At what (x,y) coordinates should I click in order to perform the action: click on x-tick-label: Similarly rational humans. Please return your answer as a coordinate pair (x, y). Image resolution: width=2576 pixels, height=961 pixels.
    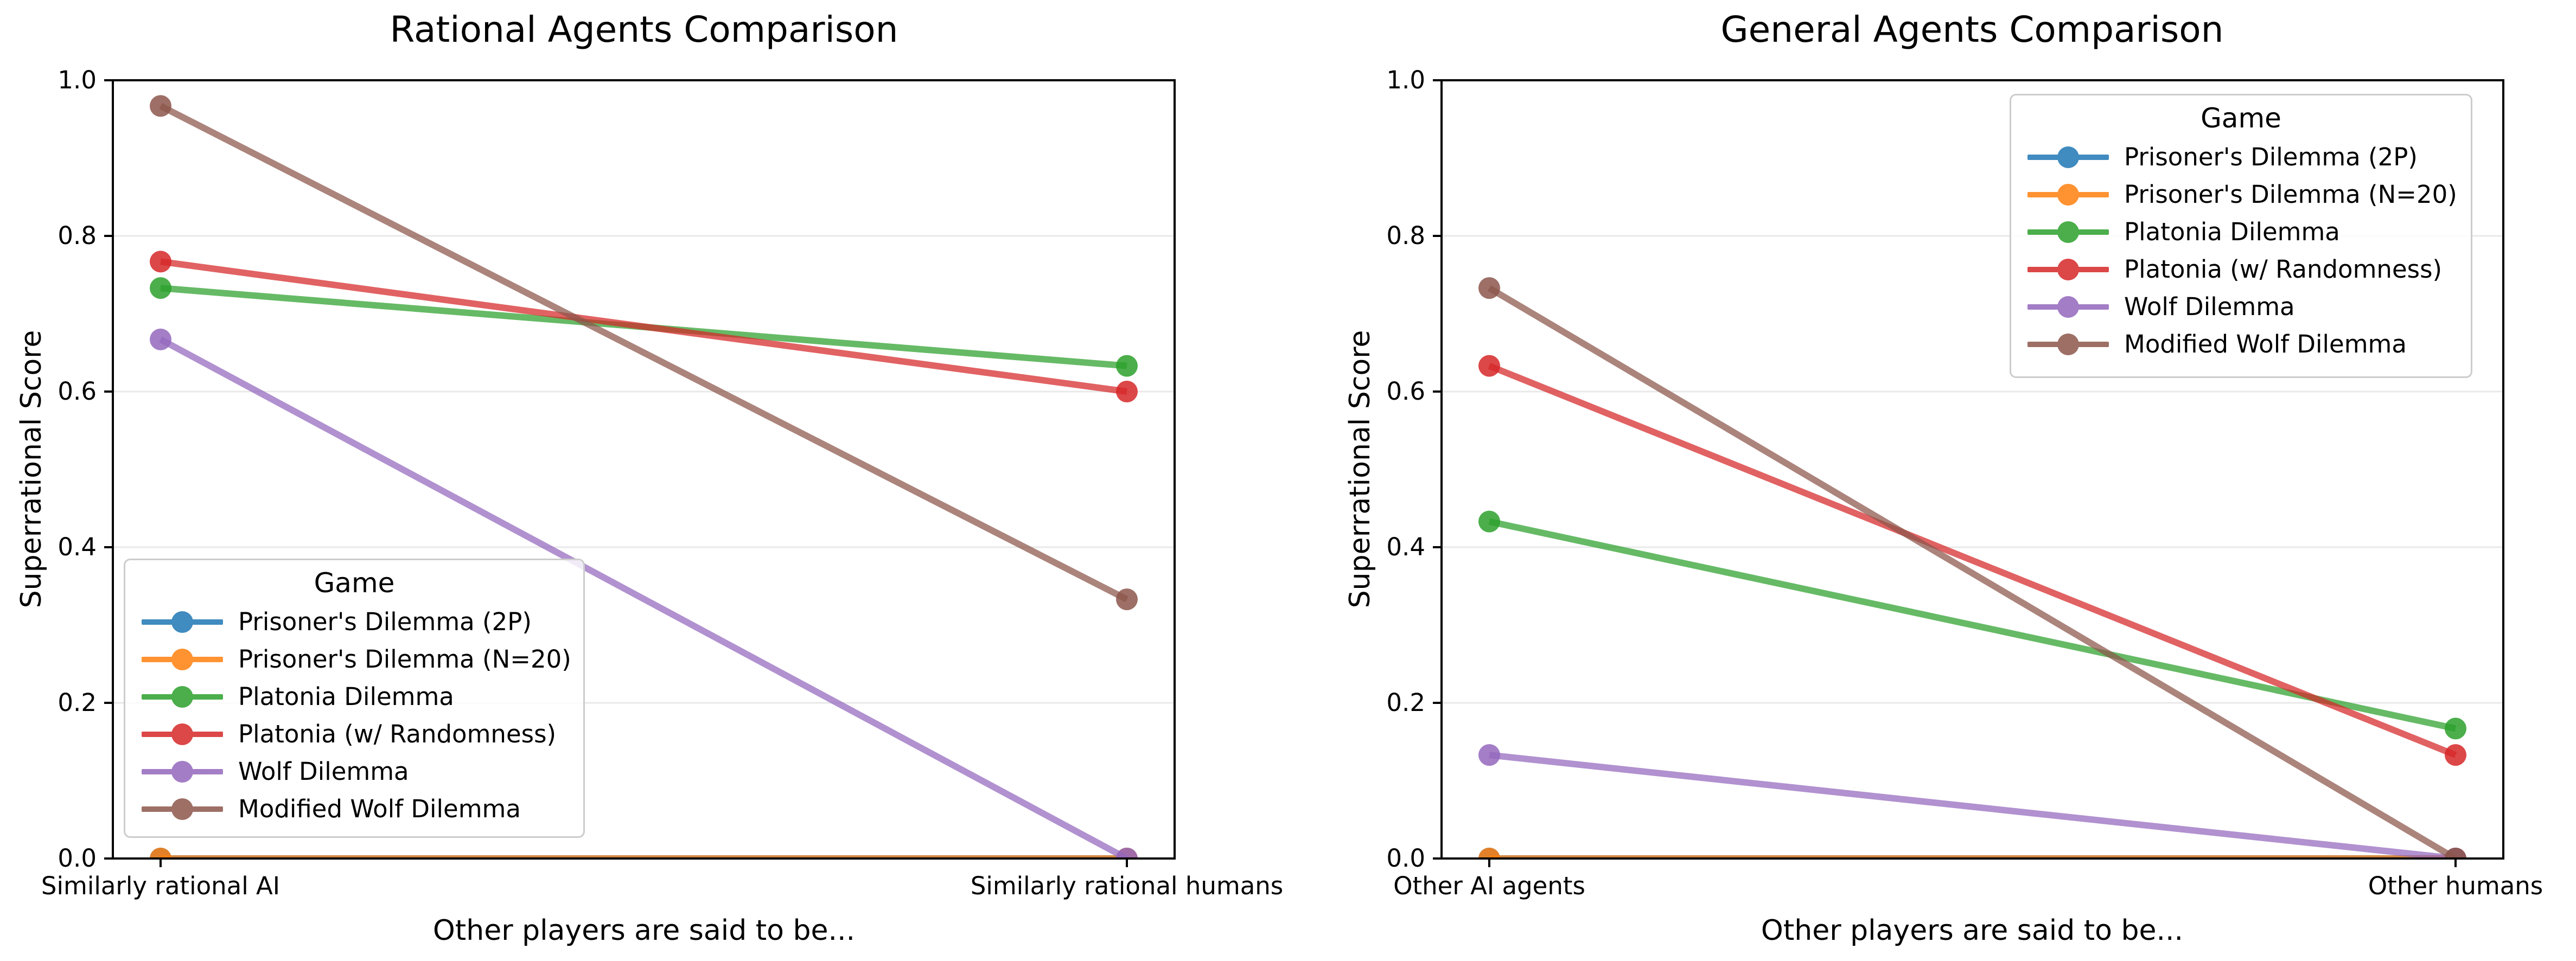
    Looking at the image, I should click on (1127, 886).